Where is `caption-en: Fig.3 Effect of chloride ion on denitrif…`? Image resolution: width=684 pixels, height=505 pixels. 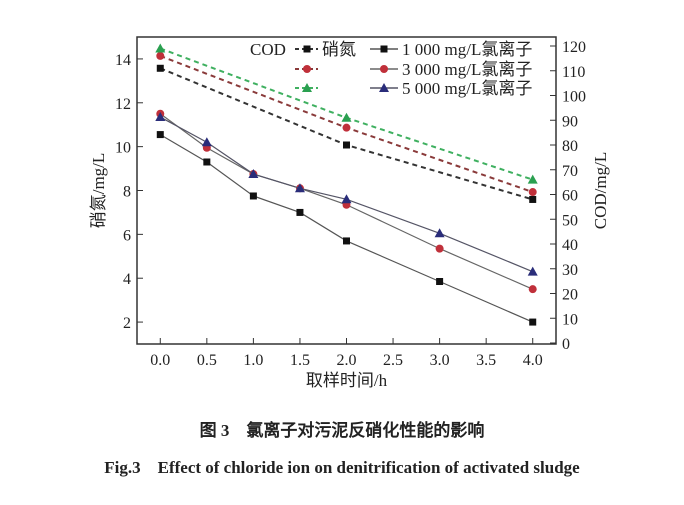
caption-en: Fig.3 Effect of chloride ion on denitrif… is located at coordinates (342, 467).